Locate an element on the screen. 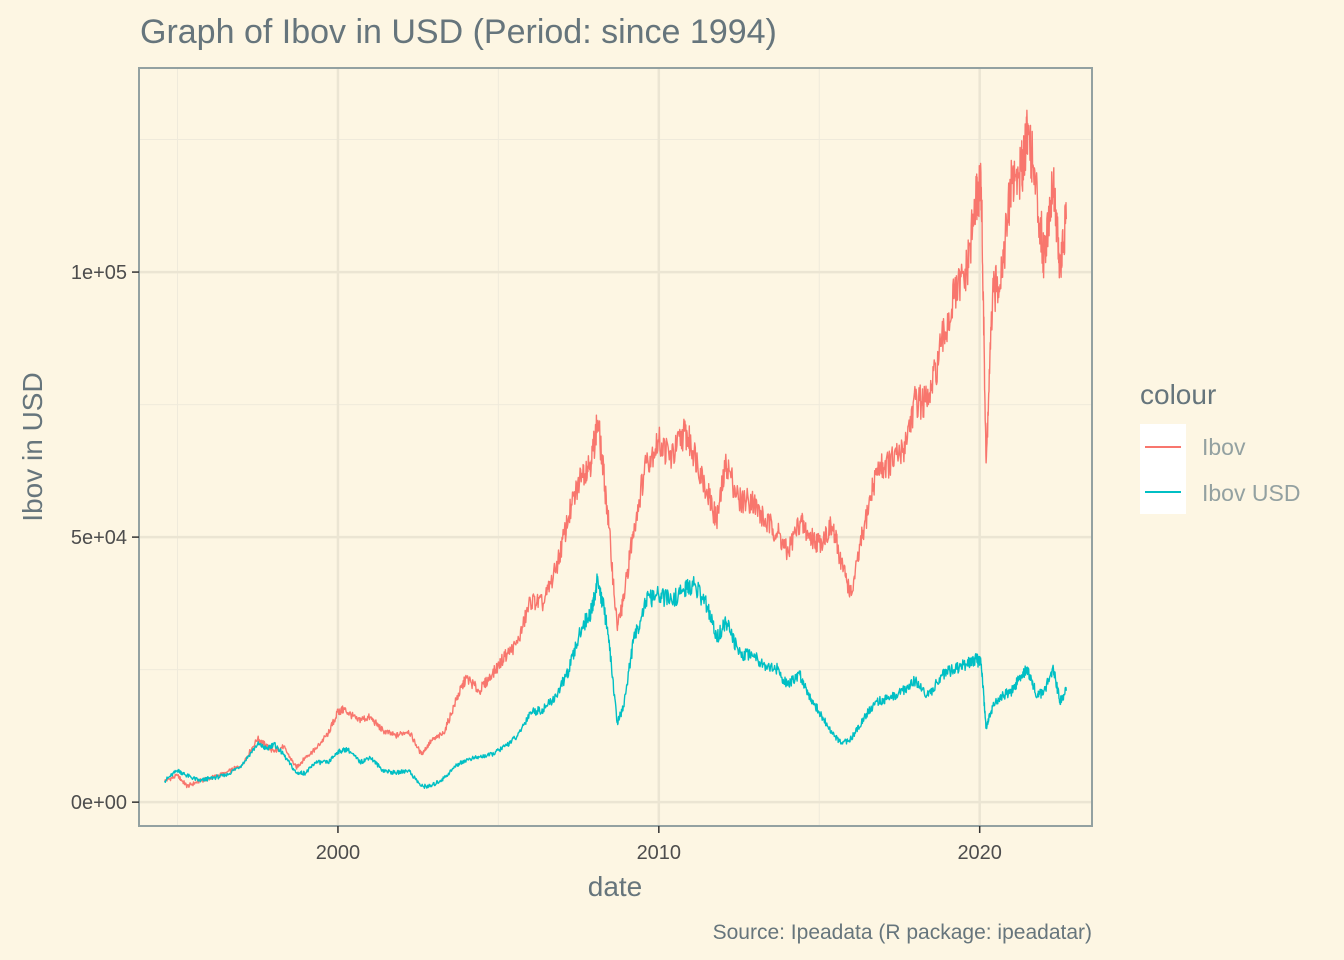 This screenshot has width=1344, height=960. y-tick-label: 1e+05 is located at coordinates (99, 273).